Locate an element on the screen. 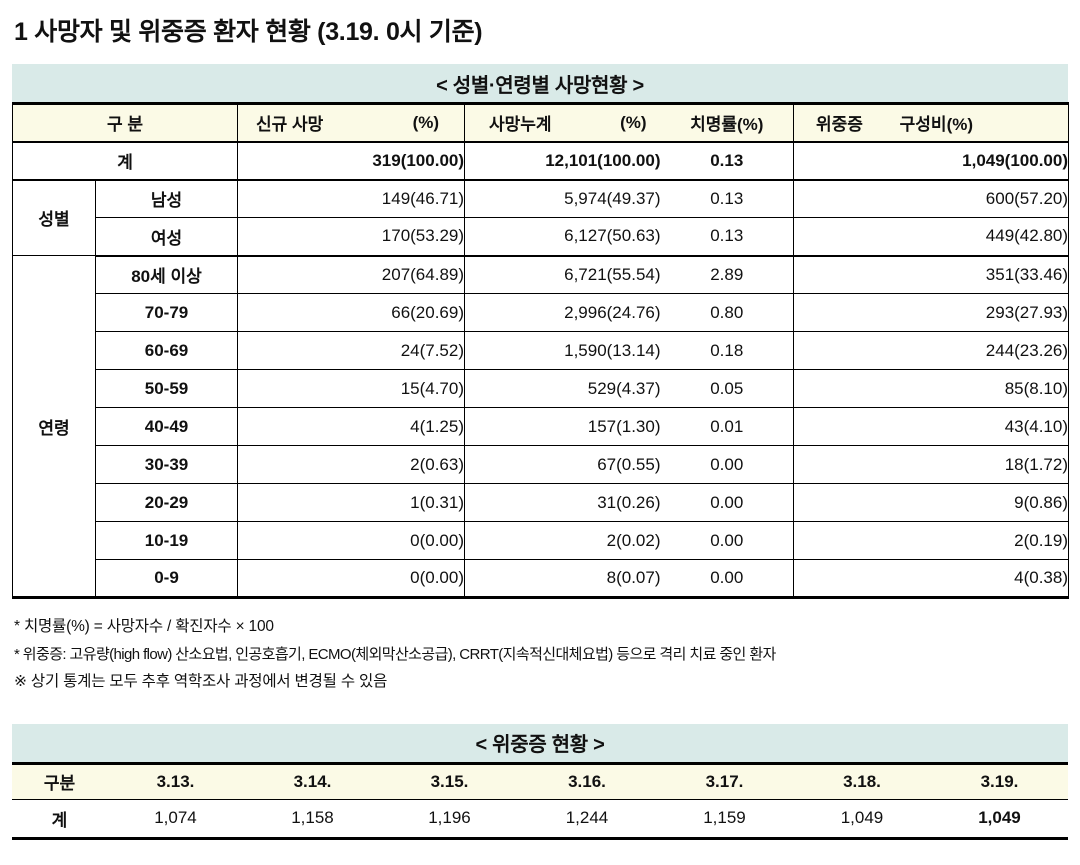 The image size is (1080, 865). col-header-date: 3.13. is located at coordinates (175, 781).